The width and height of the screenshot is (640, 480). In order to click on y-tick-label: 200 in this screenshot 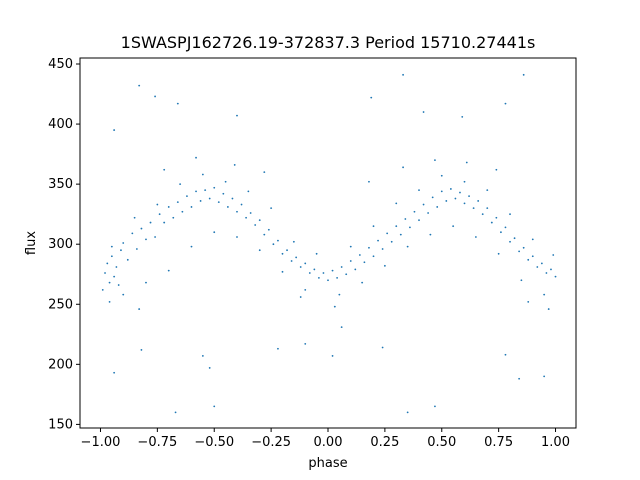, I will do `click(60, 364)`.